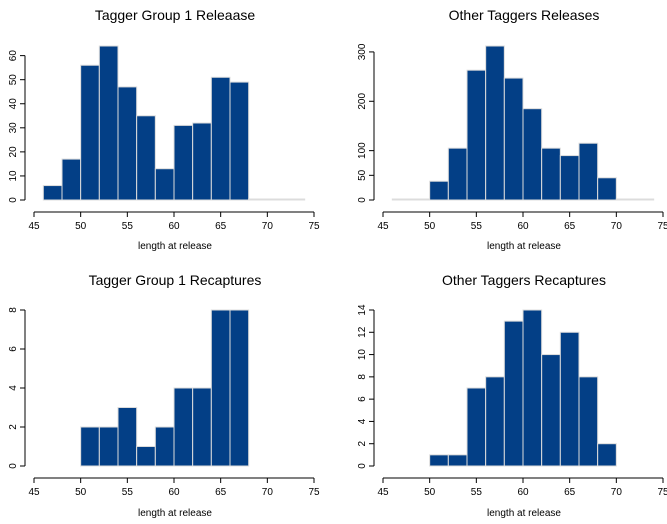 The image size is (667, 524). What do you see at coordinates (362, 51) in the screenshot?
I see `y-tick-label: 300` at bounding box center [362, 51].